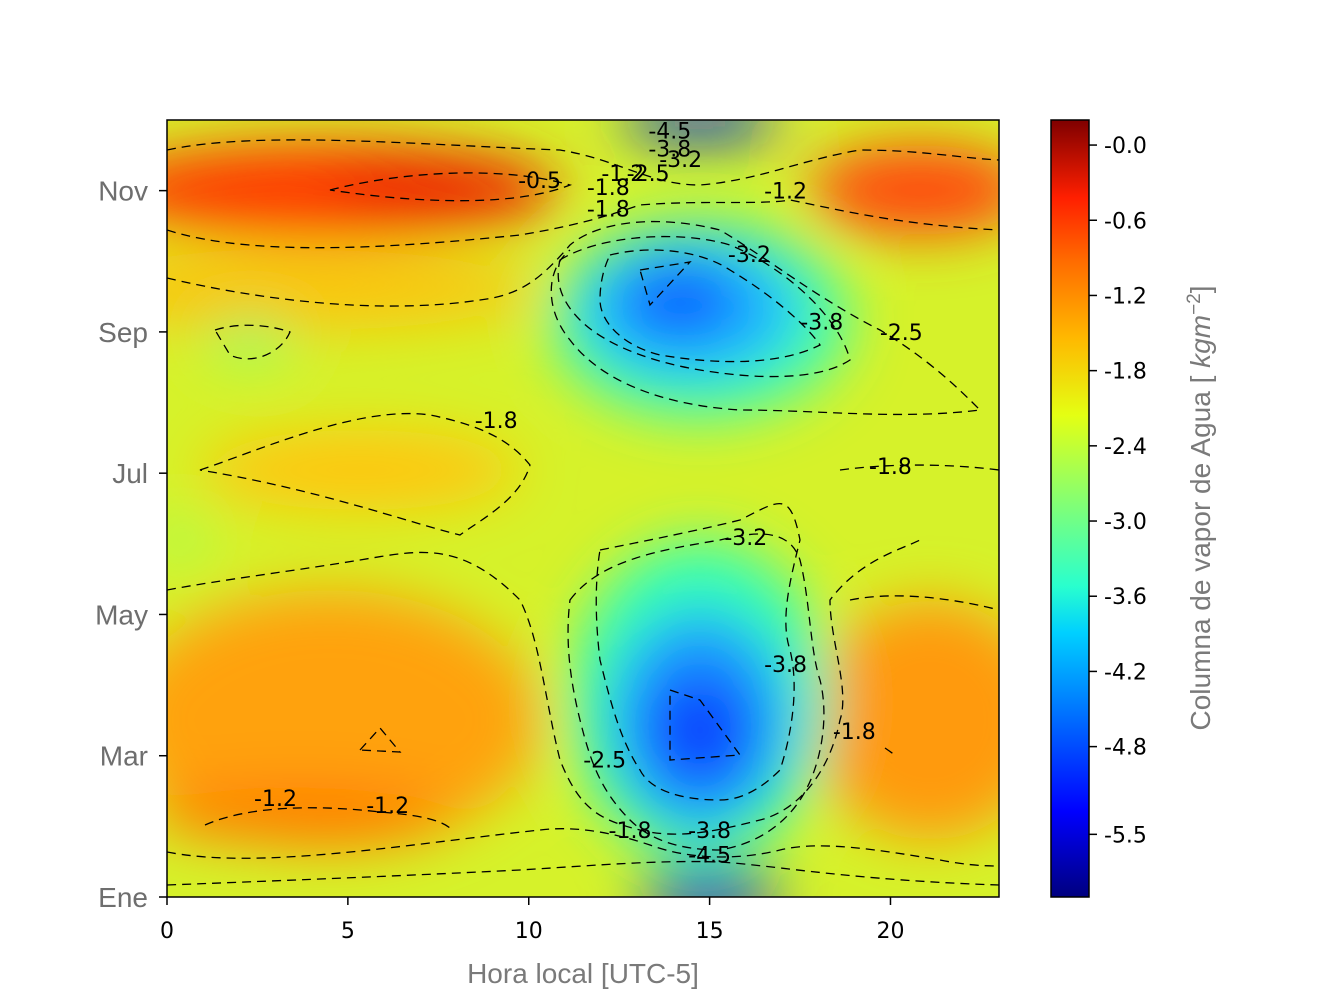 Image resolution: width=1341 pixels, height=1006 pixels. What do you see at coordinates (1125, 672) in the screenshot?
I see `colorbar-tick-label: -4.2` at bounding box center [1125, 672].